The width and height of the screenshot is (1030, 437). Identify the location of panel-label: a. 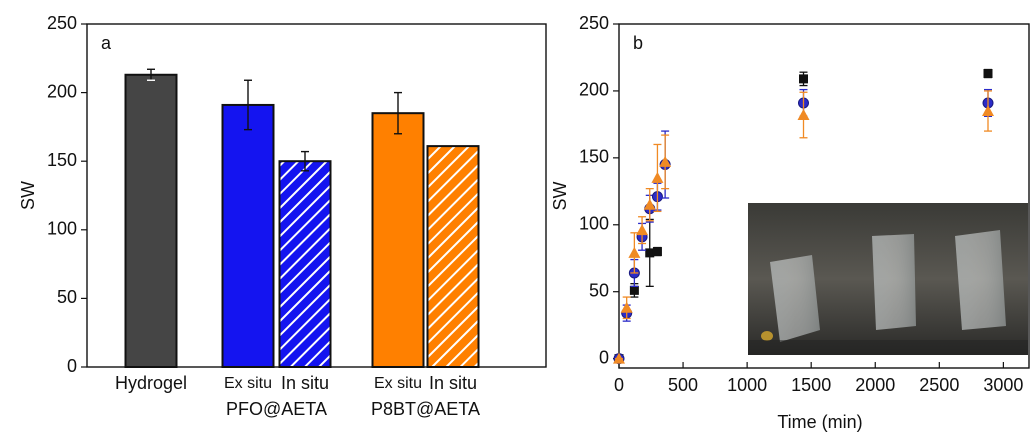
(106, 43).